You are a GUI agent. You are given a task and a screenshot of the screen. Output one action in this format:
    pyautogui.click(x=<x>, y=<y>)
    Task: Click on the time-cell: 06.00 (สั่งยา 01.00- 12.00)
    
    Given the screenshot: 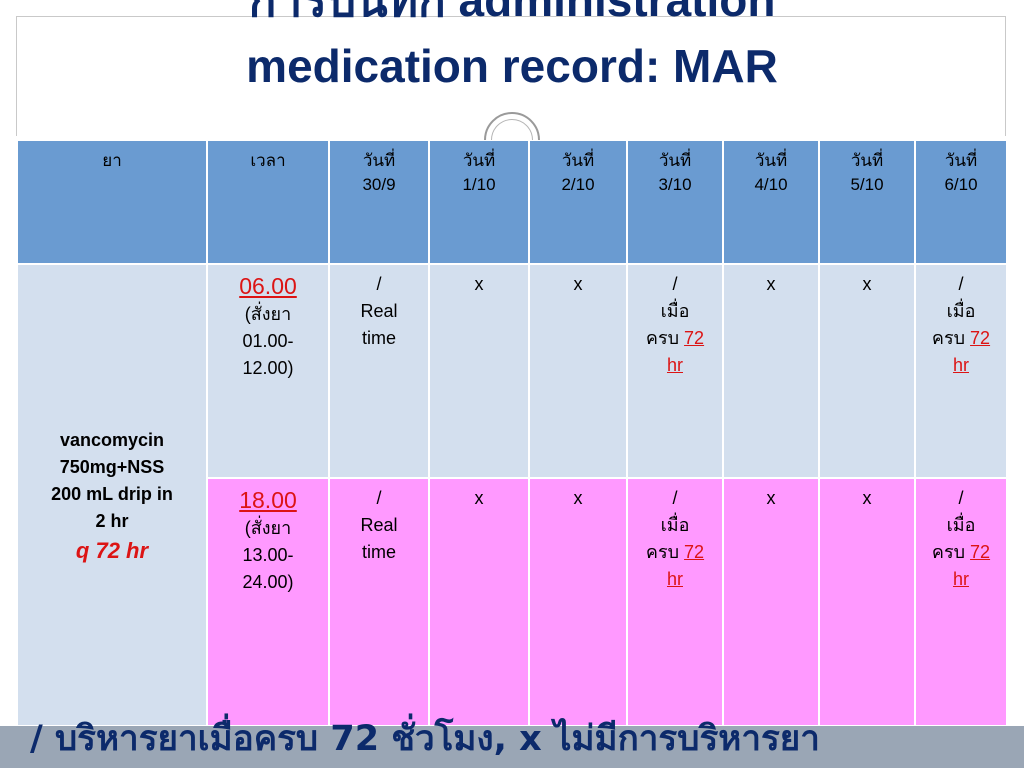 What is the action you would take?
    pyautogui.click(x=268, y=371)
    